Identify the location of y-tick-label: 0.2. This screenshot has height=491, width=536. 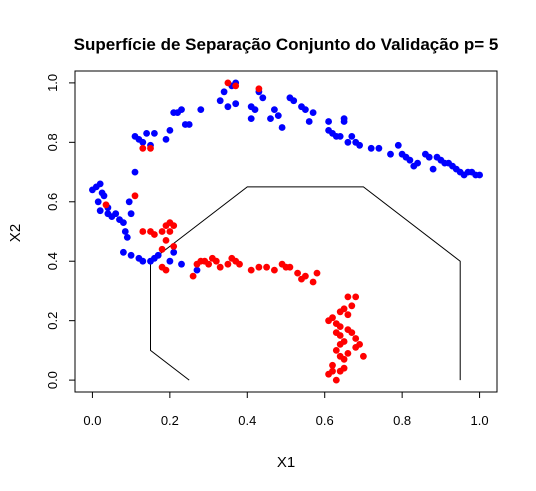
(52, 321).